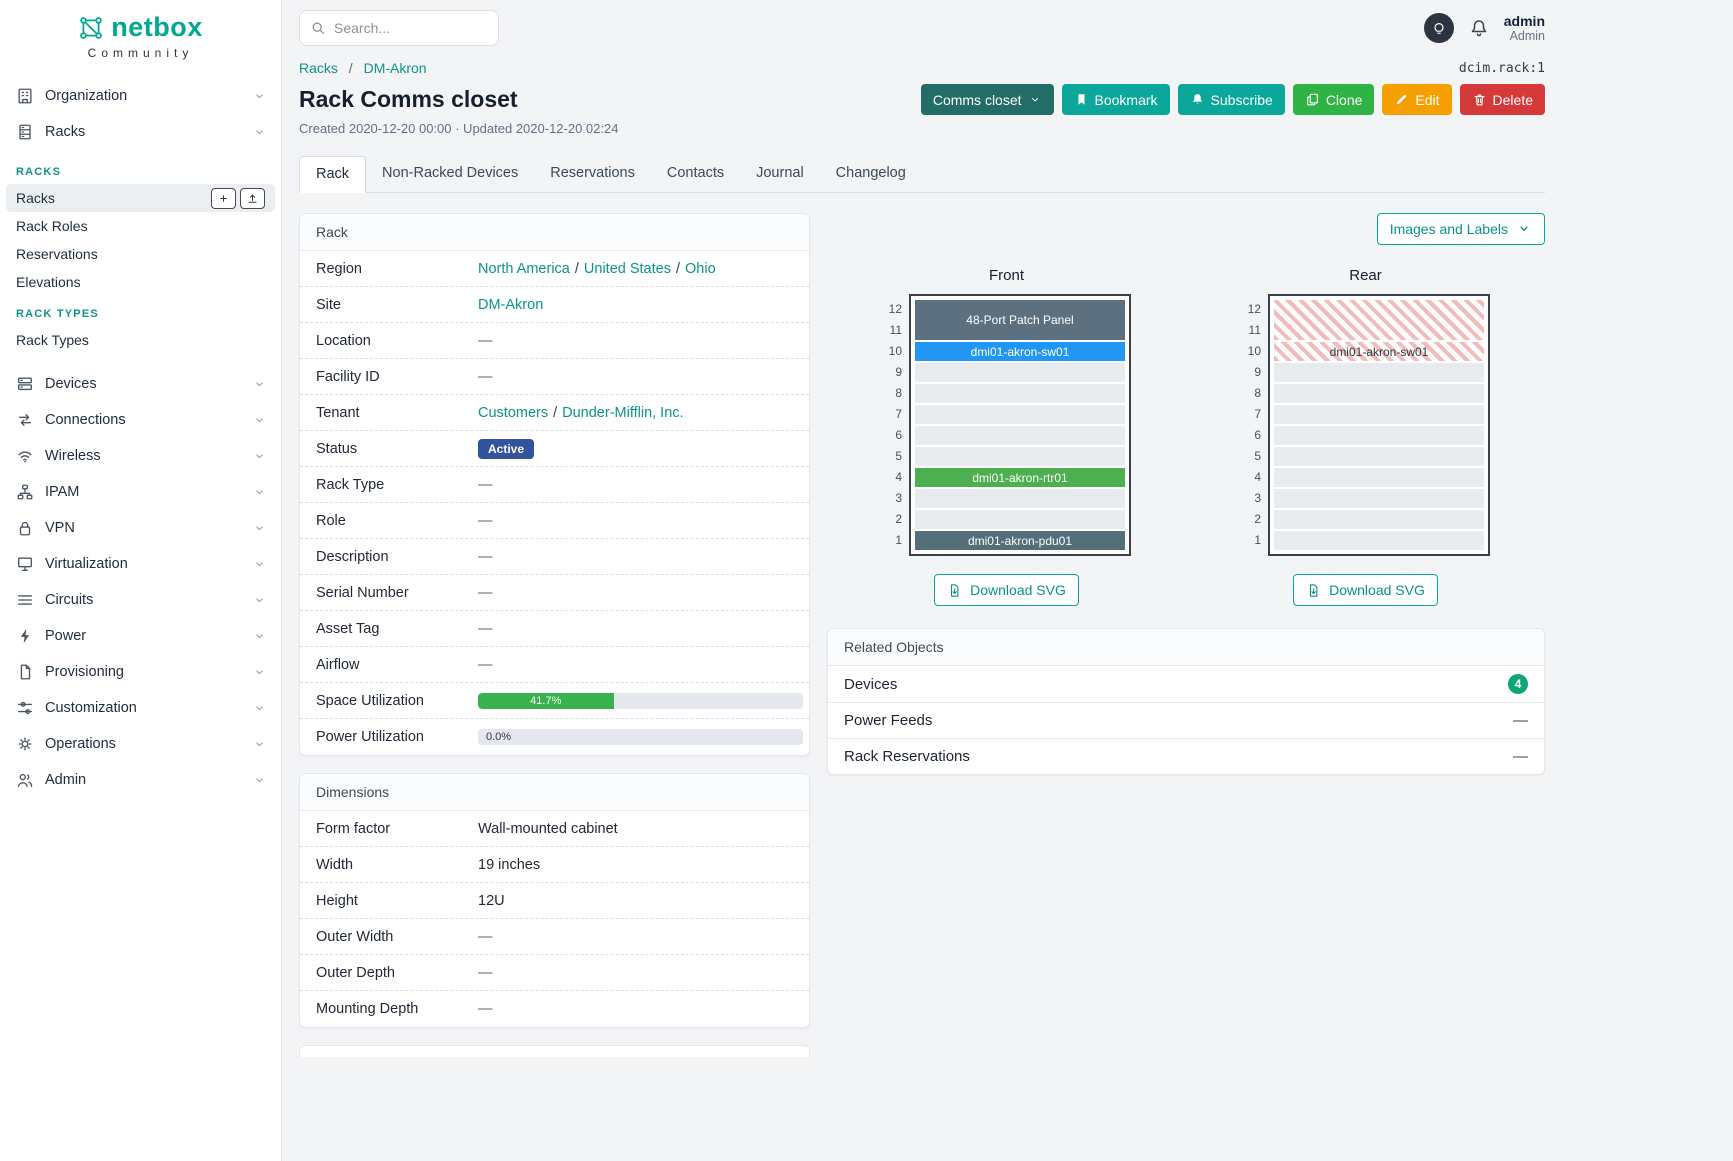 This screenshot has width=1733, height=1161. What do you see at coordinates (140, 492) in the screenshot?
I see `sidebar-item-ipam: IPAM` at bounding box center [140, 492].